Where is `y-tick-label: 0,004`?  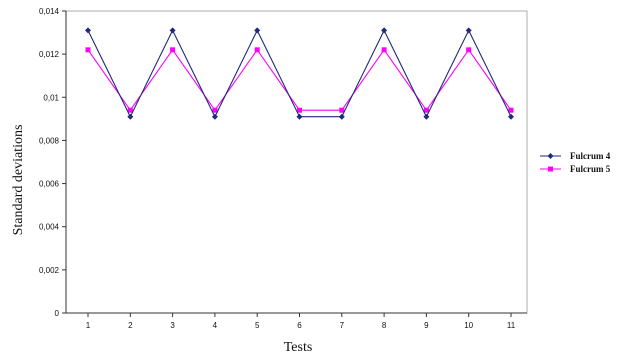
y-tick-label: 0,004 is located at coordinates (49, 227).